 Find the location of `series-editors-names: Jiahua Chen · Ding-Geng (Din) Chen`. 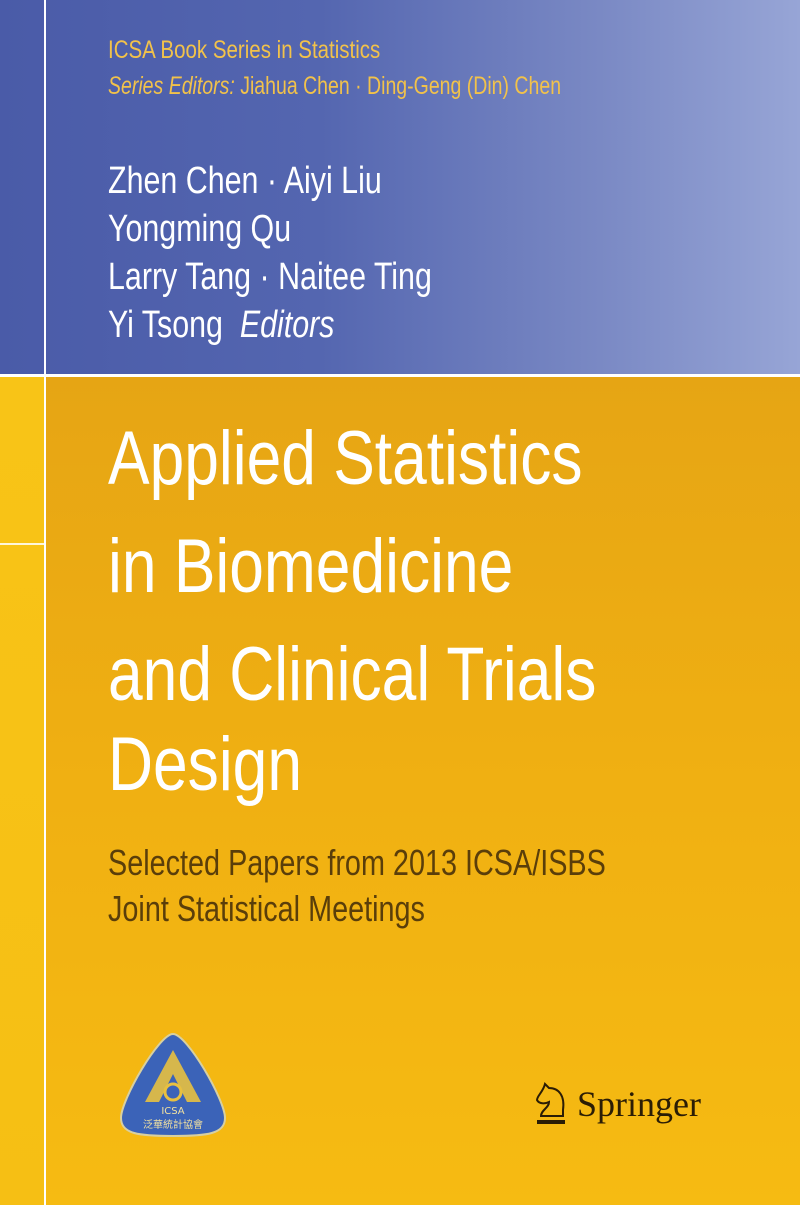

series-editors-names: Jiahua Chen · Ding-Geng (Din) Chen is located at coordinates (401, 86).